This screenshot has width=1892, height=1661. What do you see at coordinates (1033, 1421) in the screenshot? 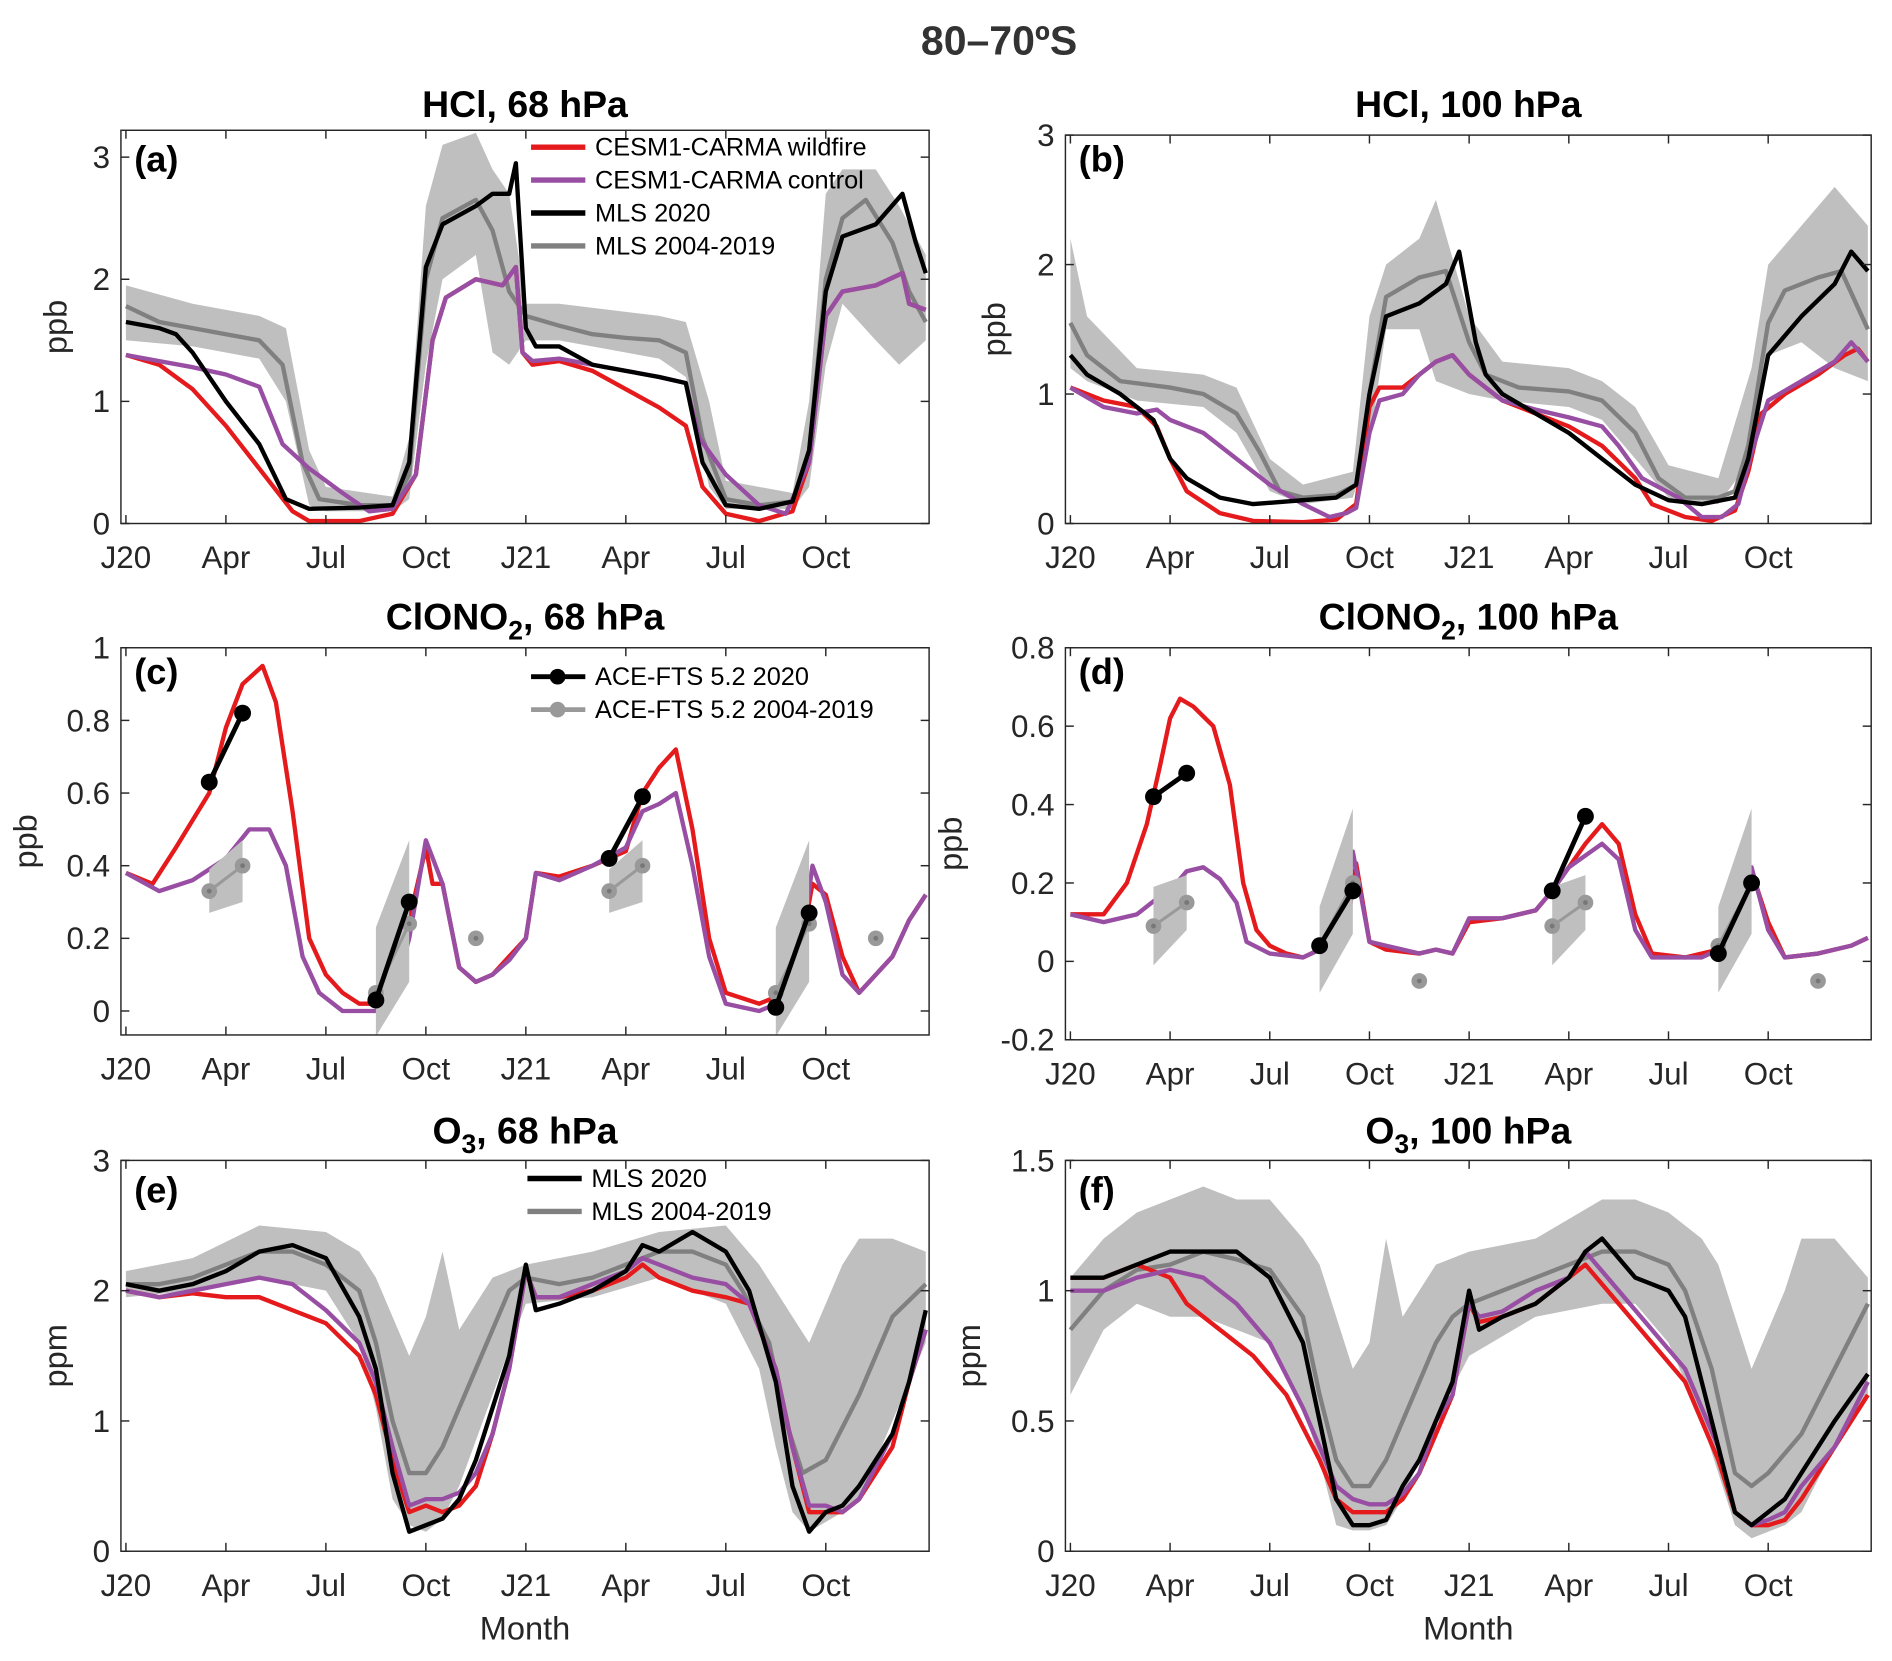
I see `y-tick-label: 0.5` at bounding box center [1033, 1421].